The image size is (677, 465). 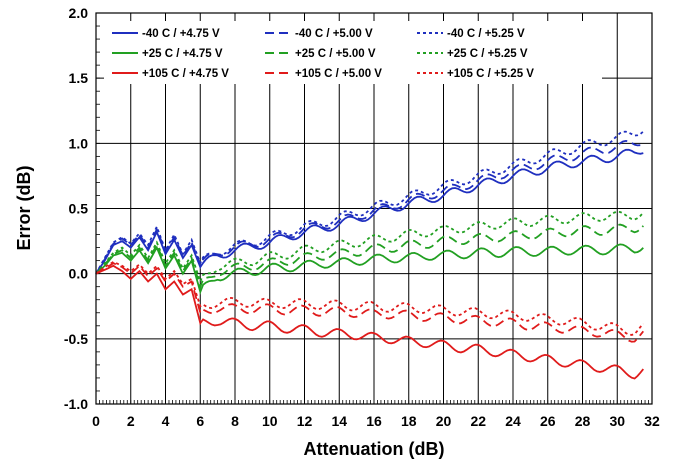 I want to click on legend-label: +105 C / +5.00 V, so click(x=338, y=74).